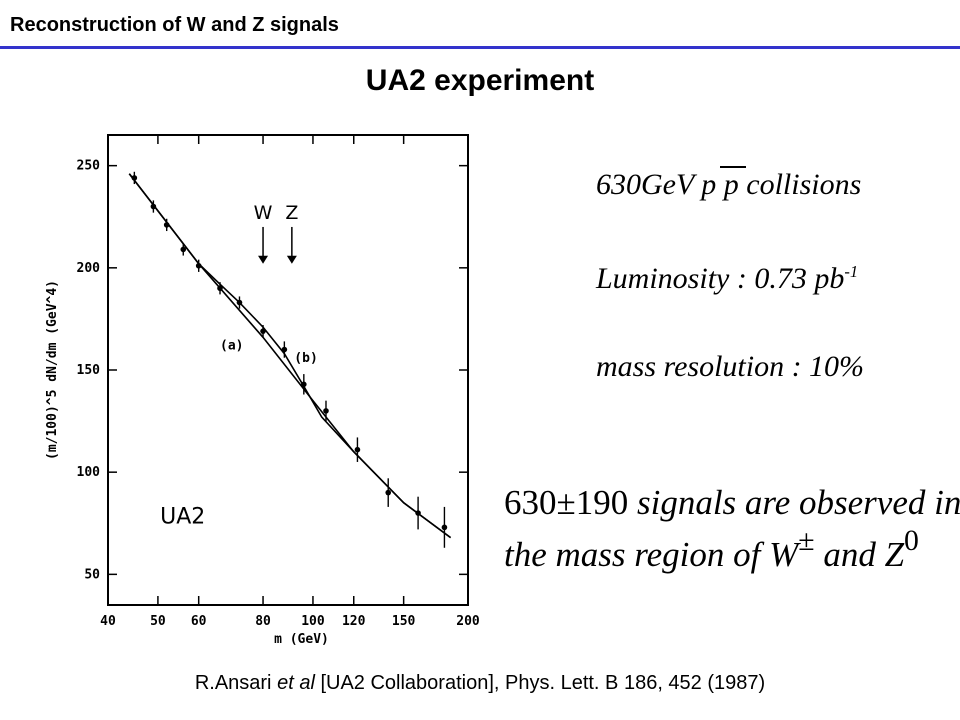 The image size is (960, 720). What do you see at coordinates (468, 621) in the screenshot?
I see `x-tick-label: 200` at bounding box center [468, 621].